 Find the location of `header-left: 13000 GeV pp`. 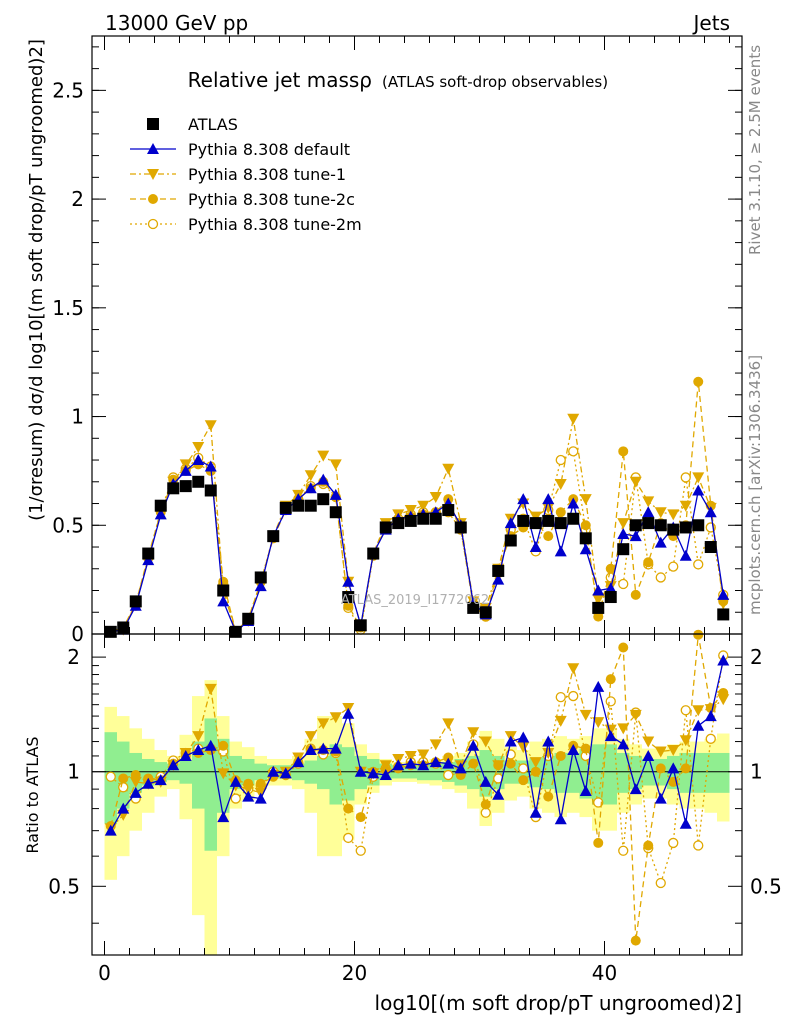

header-left: 13000 GeV pp is located at coordinates (176, 23).